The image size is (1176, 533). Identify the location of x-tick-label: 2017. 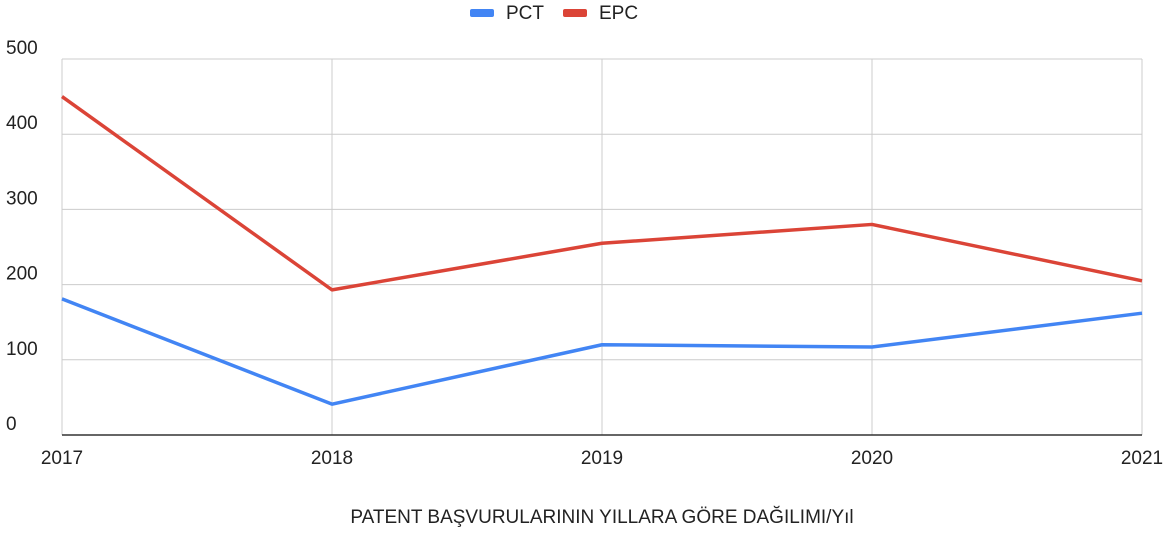
(62, 458).